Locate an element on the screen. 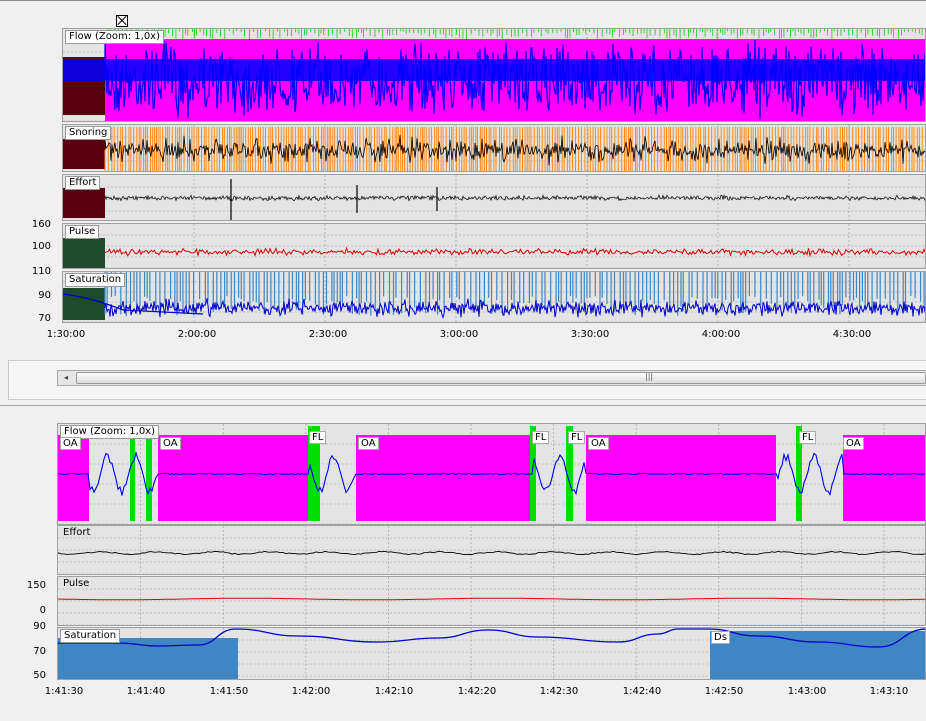  overview-saturation-tick-90: 90 is located at coordinates (44, 295).